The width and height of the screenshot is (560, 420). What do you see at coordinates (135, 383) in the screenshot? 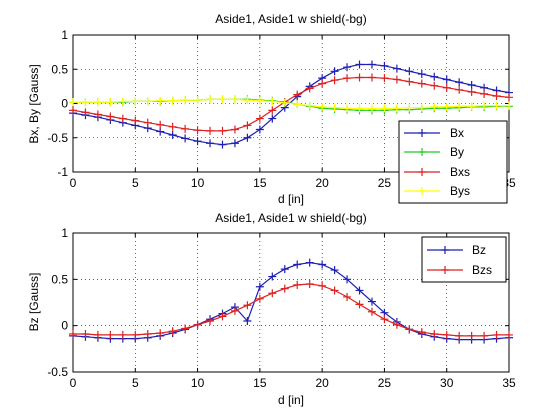
I see `bottom-x-tick-label: 5` at bounding box center [135, 383].